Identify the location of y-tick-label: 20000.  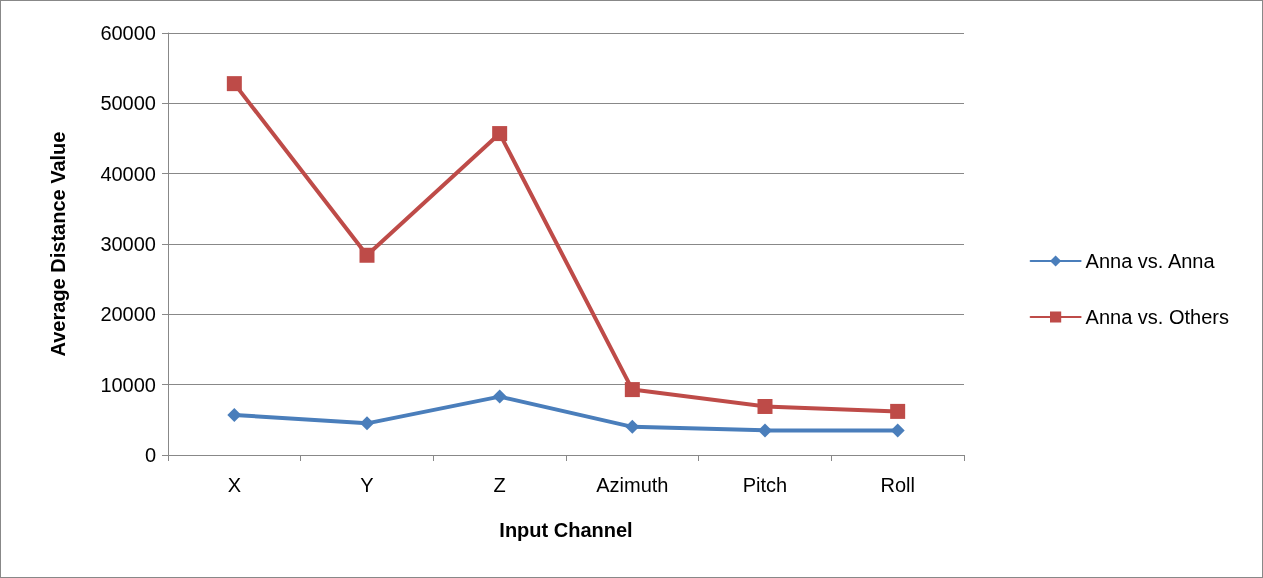
(128, 314).